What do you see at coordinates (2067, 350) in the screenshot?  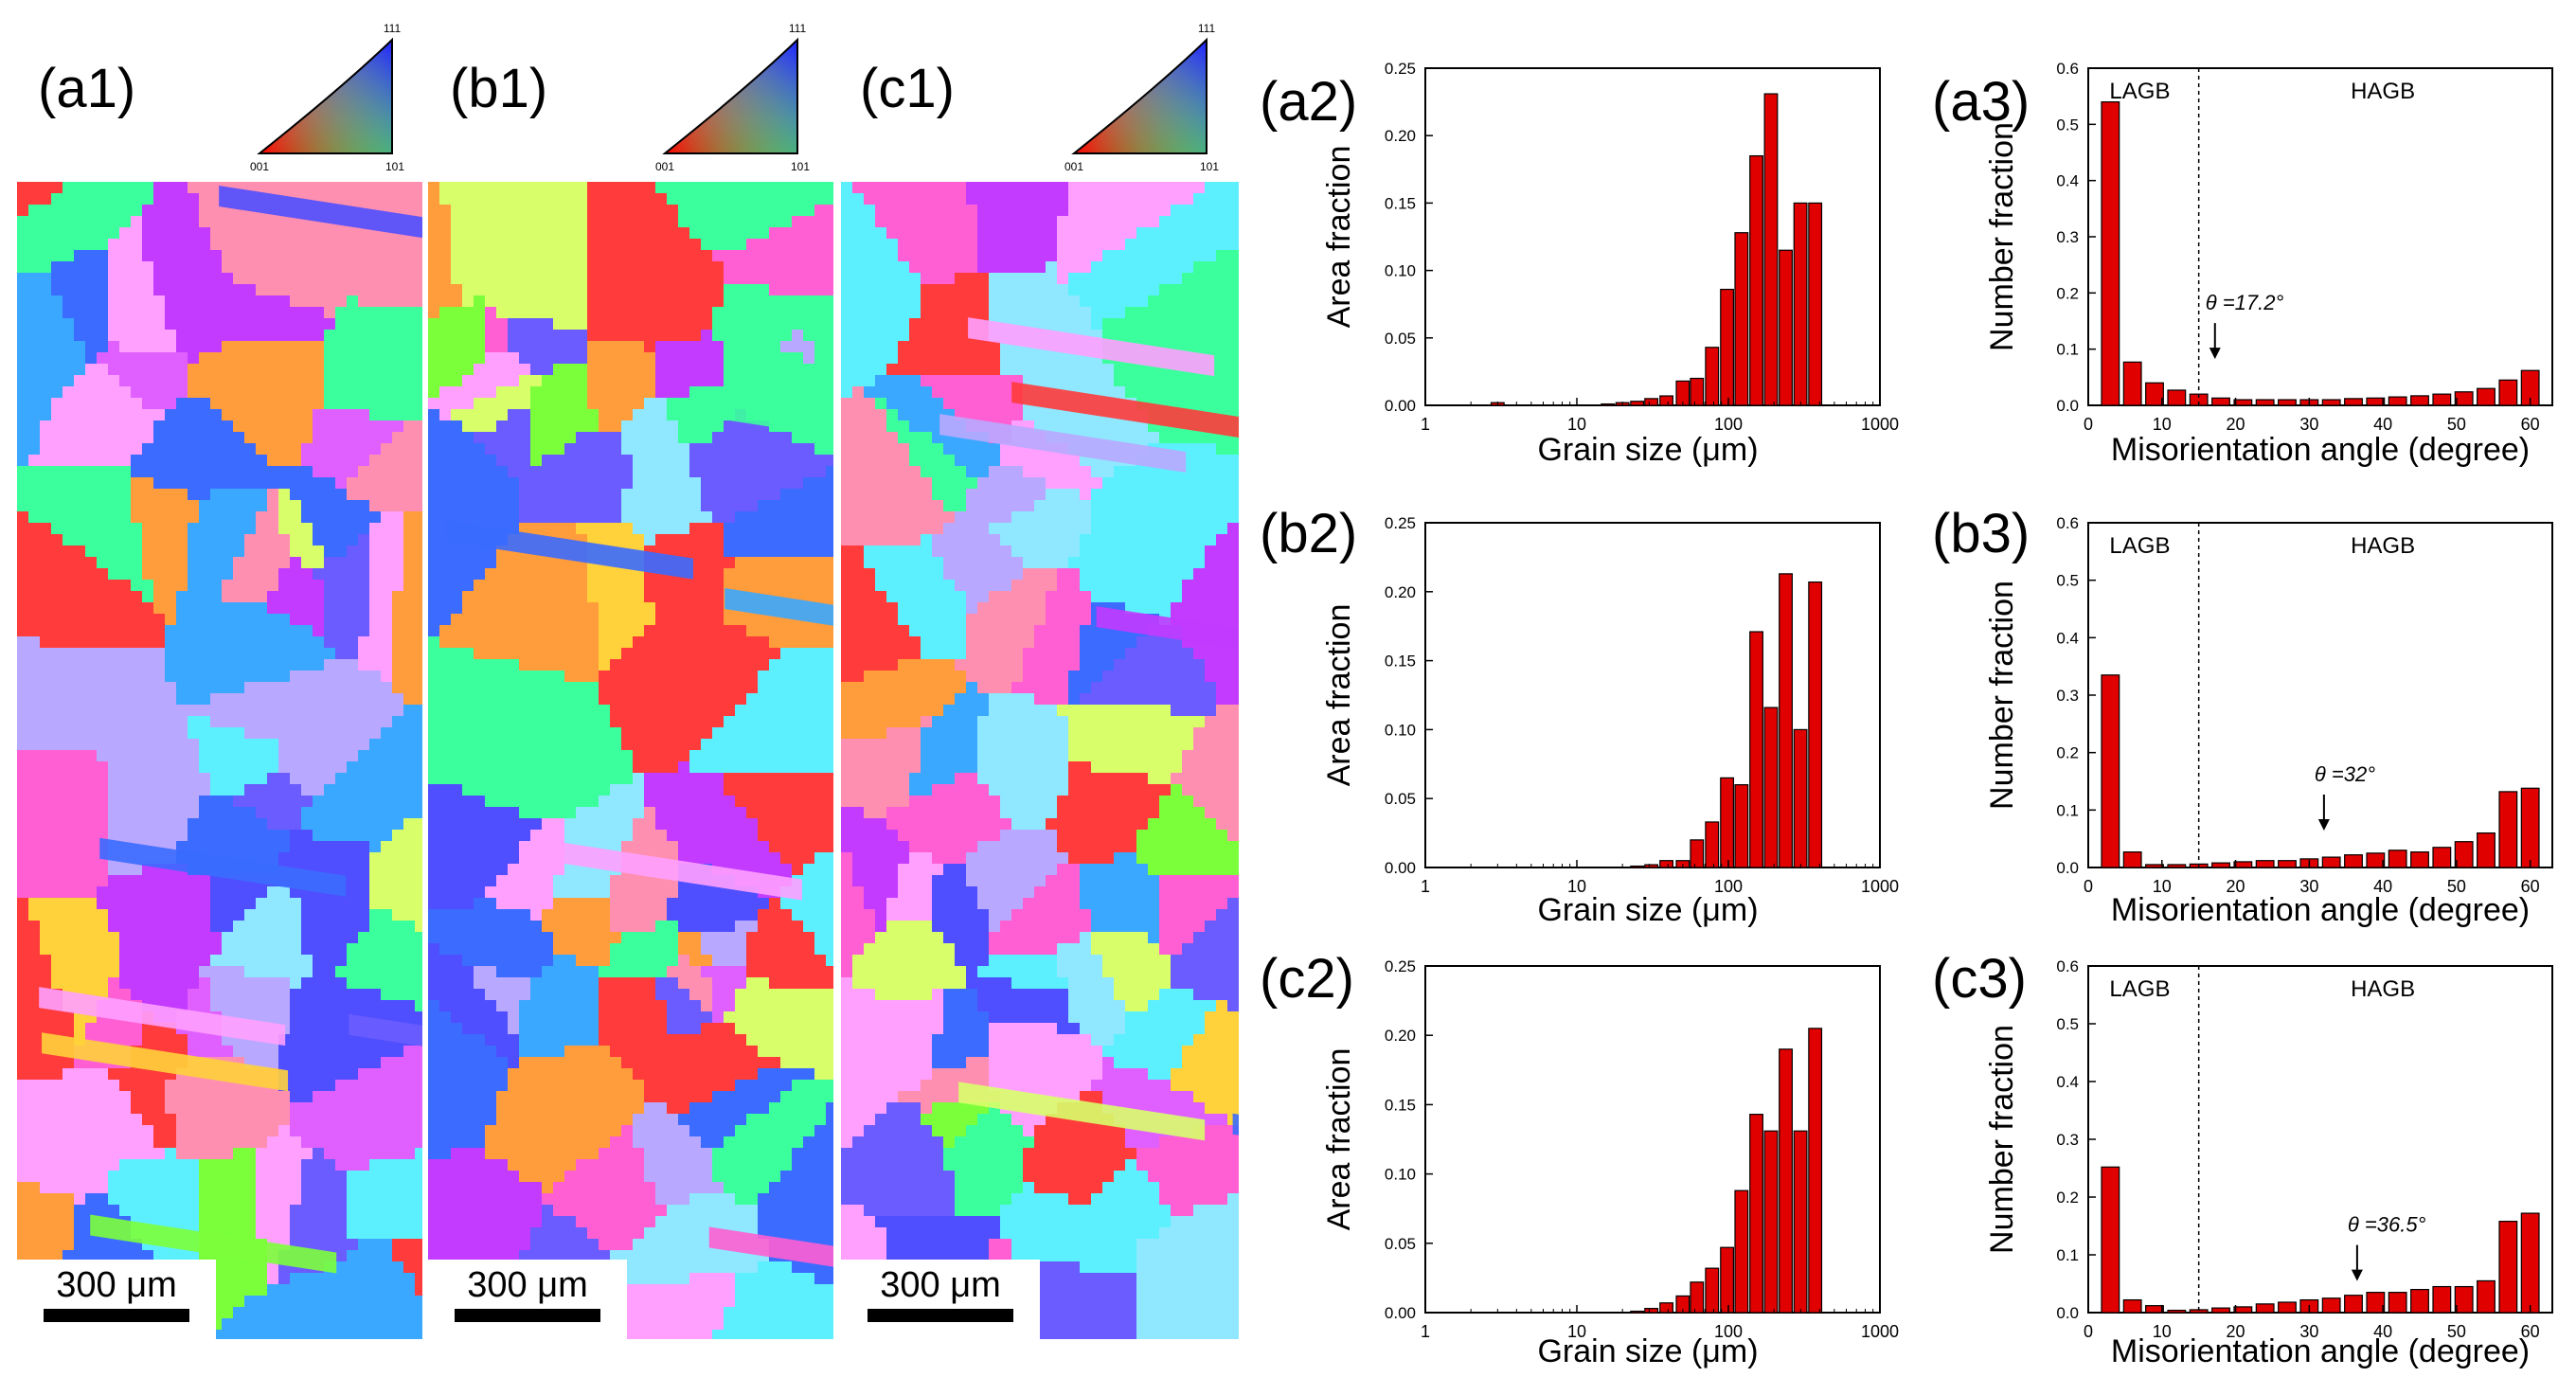 I see `y-tick-label: 0.1` at bounding box center [2067, 350].